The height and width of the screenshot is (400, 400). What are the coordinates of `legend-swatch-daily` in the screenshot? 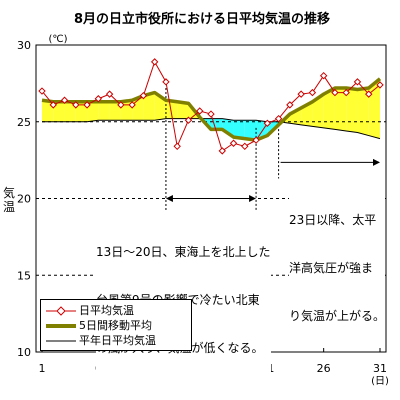 It's located at (61, 311).